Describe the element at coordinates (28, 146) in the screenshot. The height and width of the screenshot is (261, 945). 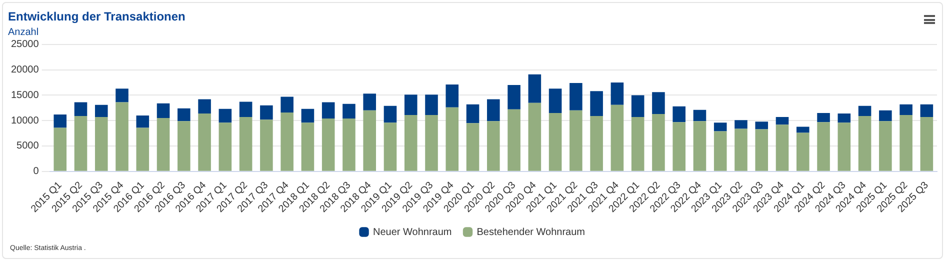
I see `y-tick-label: 5000` at that location.